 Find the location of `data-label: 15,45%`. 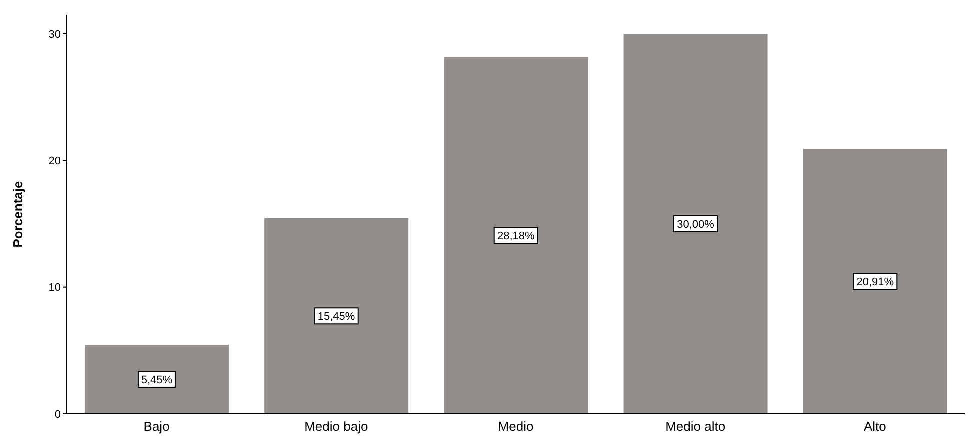

data-label: 15,45% is located at coordinates (337, 317).